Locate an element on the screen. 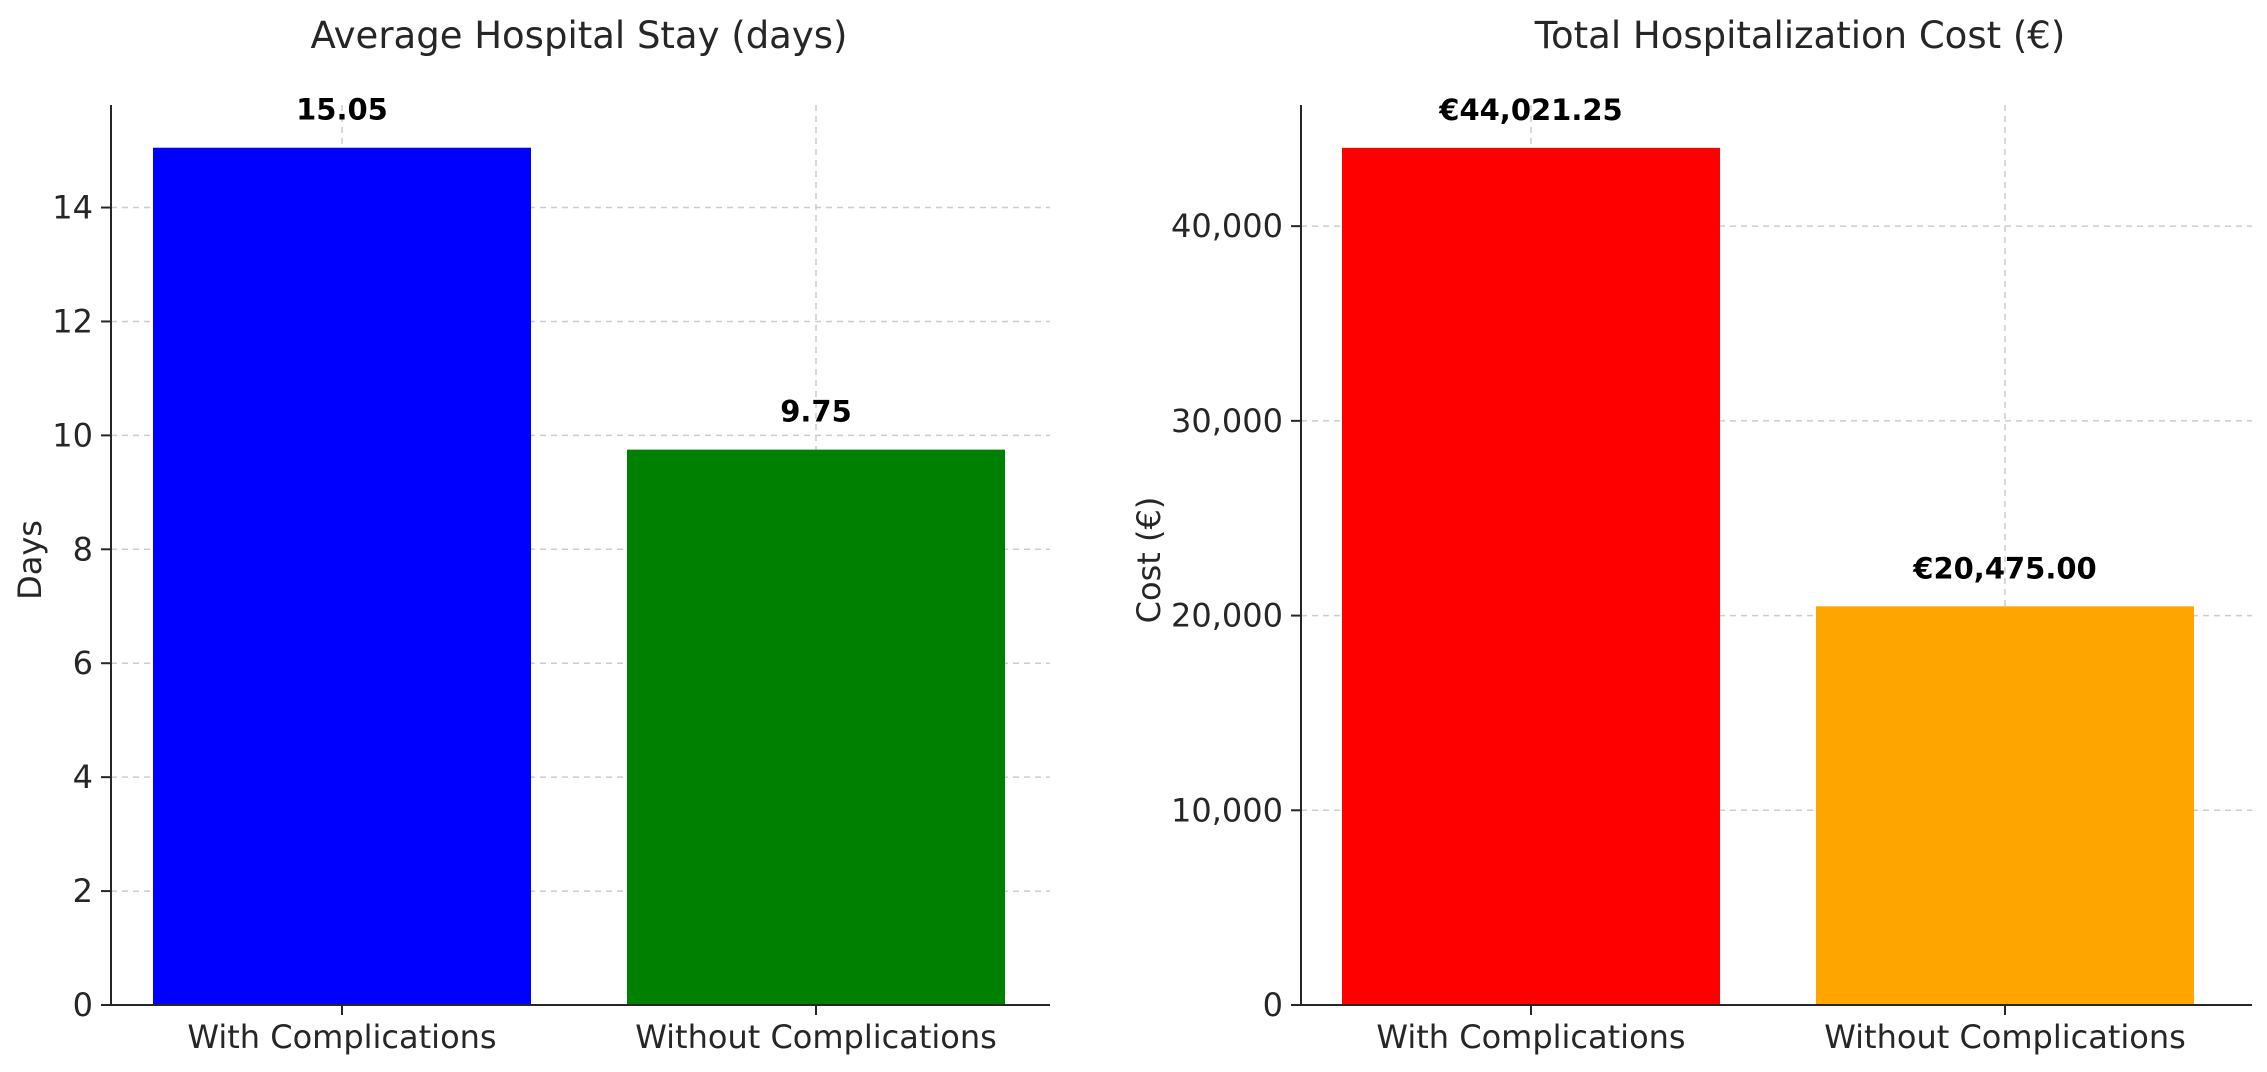 The width and height of the screenshot is (2267, 1072). y-ticks: 0 10,000 20,000 30,000 40,000 is located at coordinates (1236, 615).